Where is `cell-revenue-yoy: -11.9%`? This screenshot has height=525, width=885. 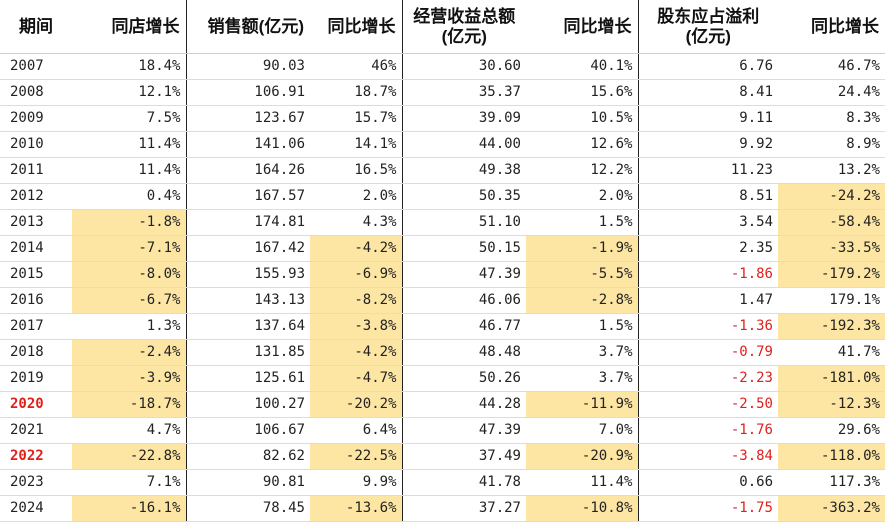
cell-revenue-yoy: -11.9% is located at coordinates (582, 404).